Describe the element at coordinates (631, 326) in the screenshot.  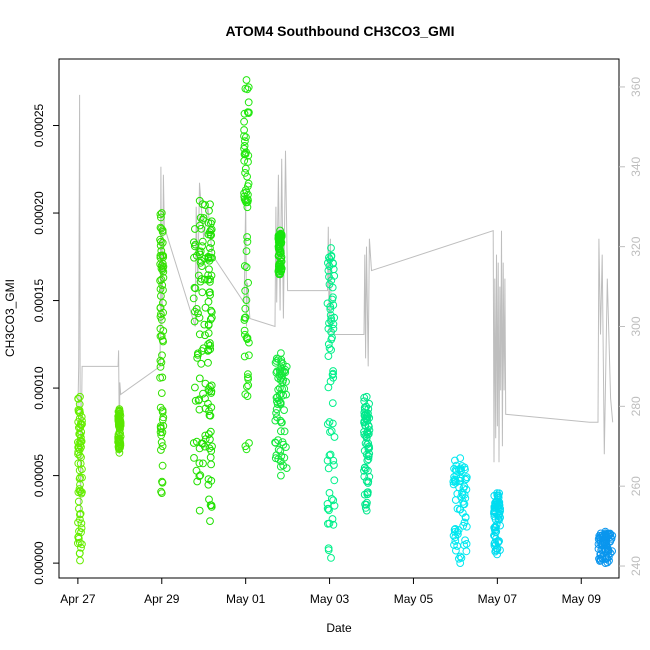
I see `y2-axis: 240 260 280 300 320 340 360` at that location.